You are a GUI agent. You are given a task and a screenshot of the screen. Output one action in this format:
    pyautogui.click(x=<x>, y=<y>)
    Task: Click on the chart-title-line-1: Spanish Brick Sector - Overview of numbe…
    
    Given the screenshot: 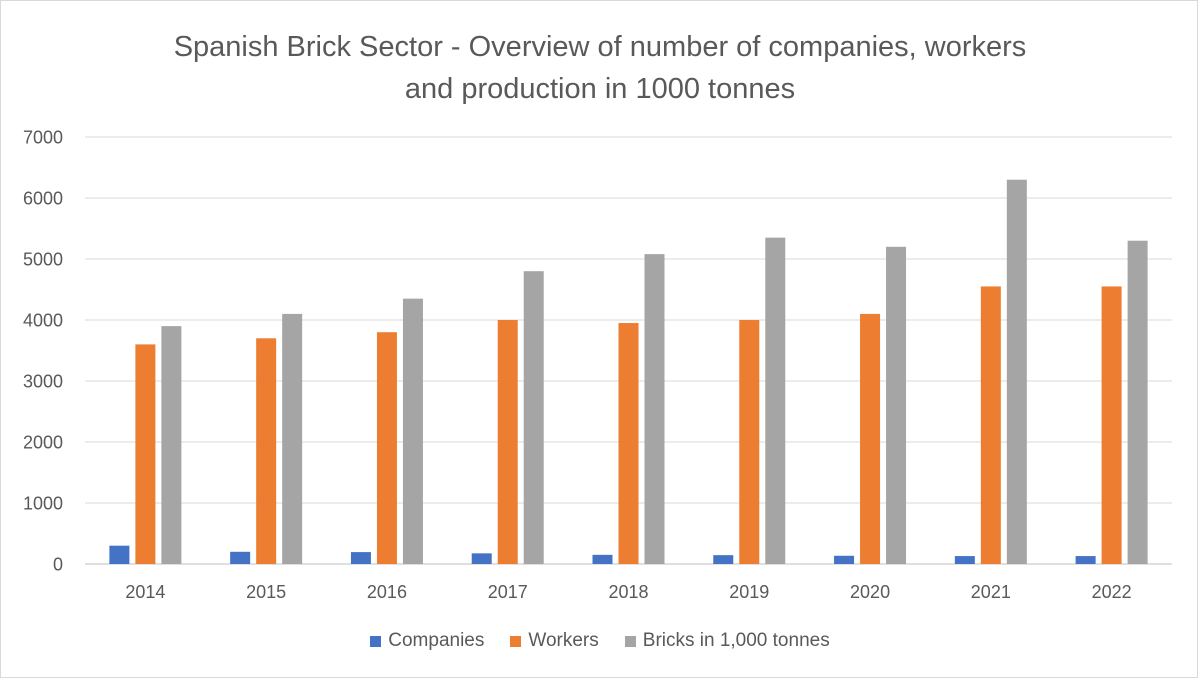 What is the action you would take?
    pyautogui.click(x=600, y=47)
    